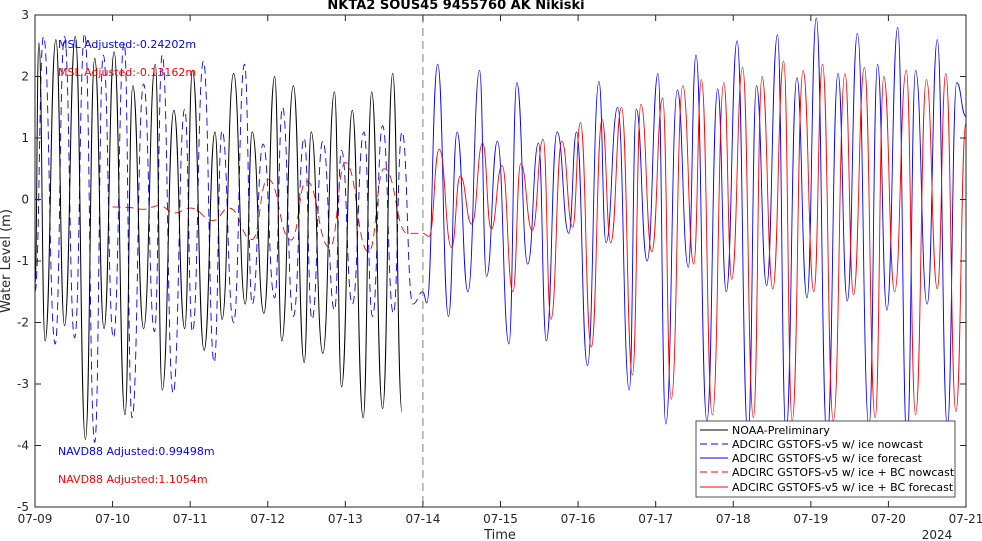  Describe the element at coordinates (7, 261) in the screenshot. I see `y-axis-label: Water Level (m)` at that location.